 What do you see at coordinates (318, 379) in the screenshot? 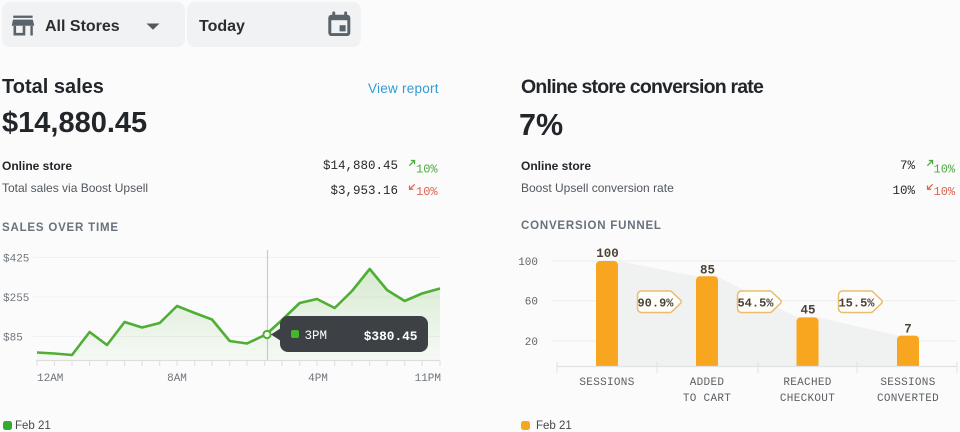
I see `svg-text: 4PM` at bounding box center [318, 379].